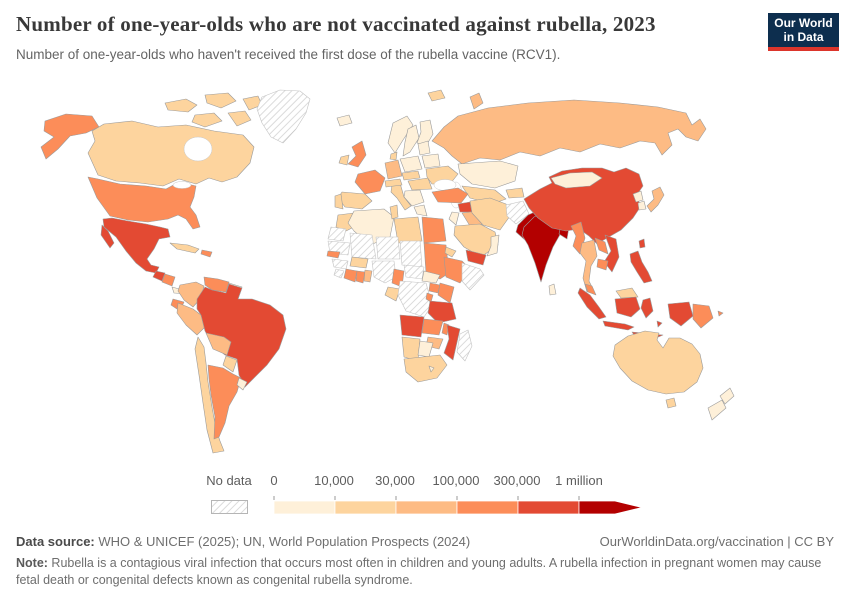 This screenshot has height=600, width=850. What do you see at coordinates (655, 199) in the screenshot?
I see `country-japan` at bounding box center [655, 199].